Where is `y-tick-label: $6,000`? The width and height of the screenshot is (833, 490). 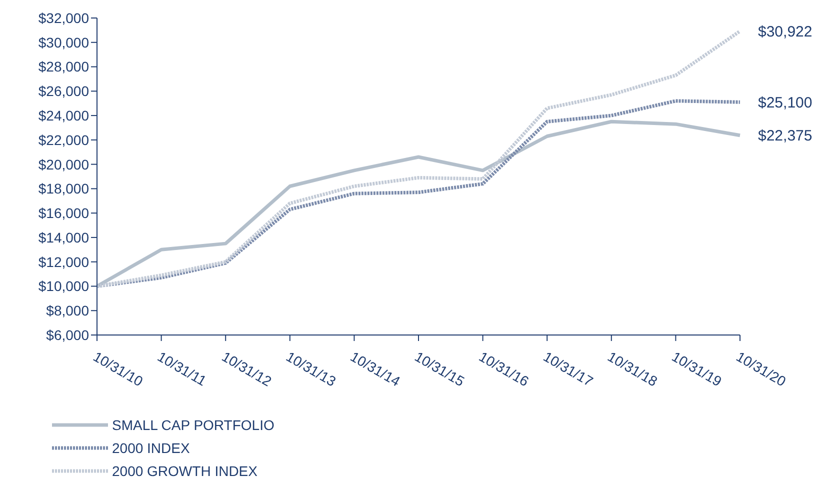 y-tick-label: $6,000 is located at coordinates (68, 334).